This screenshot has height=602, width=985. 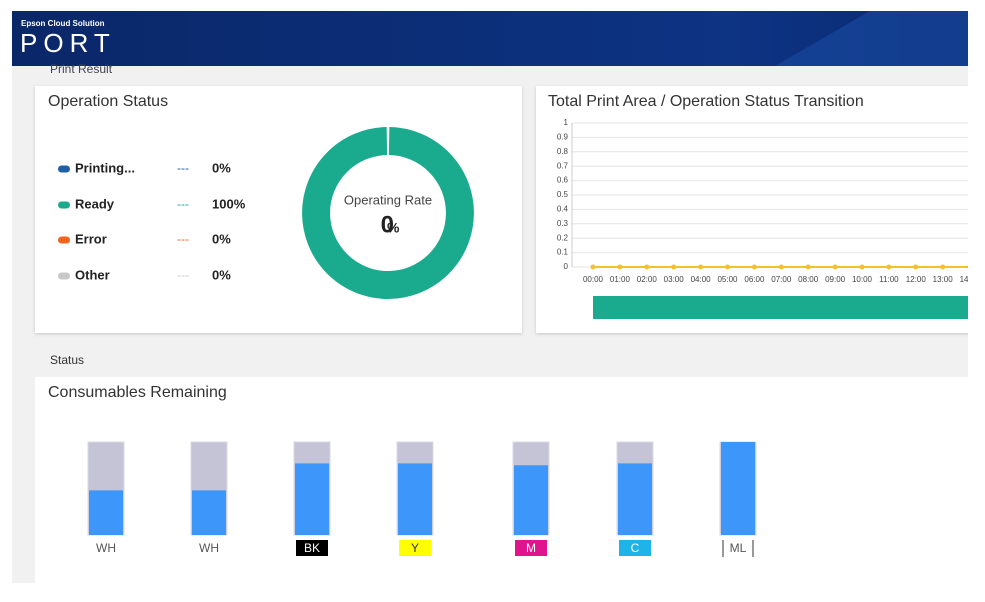 What do you see at coordinates (862, 279) in the screenshot?
I see `x-tick-label: 10:00` at bounding box center [862, 279].